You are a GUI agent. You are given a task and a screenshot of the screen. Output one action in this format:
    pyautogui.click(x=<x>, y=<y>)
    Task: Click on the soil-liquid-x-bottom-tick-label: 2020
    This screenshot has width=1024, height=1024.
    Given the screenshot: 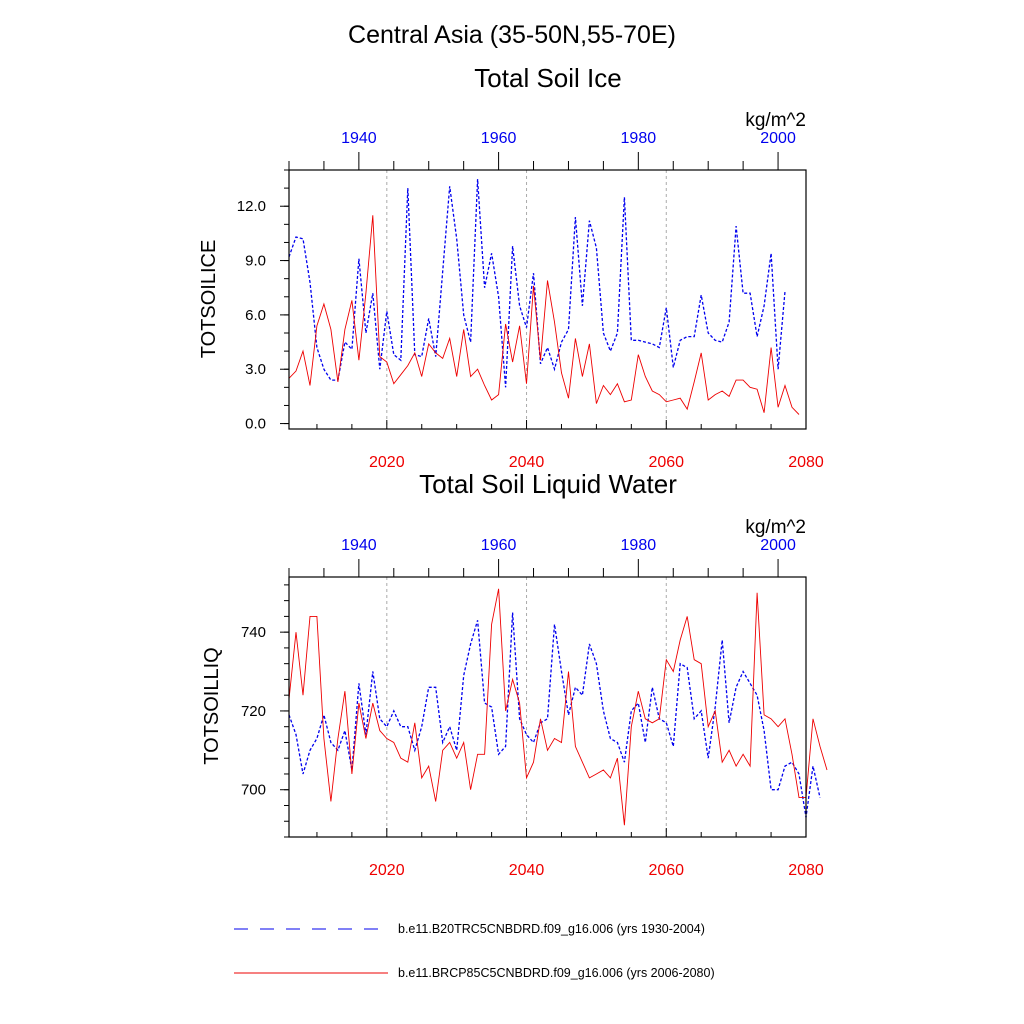 What is the action you would take?
    pyautogui.click(x=387, y=870)
    